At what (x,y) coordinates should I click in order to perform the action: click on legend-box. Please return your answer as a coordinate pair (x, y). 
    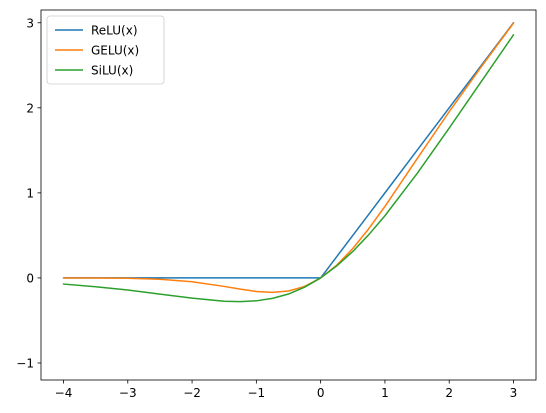
    Looking at the image, I should click on (105, 50).